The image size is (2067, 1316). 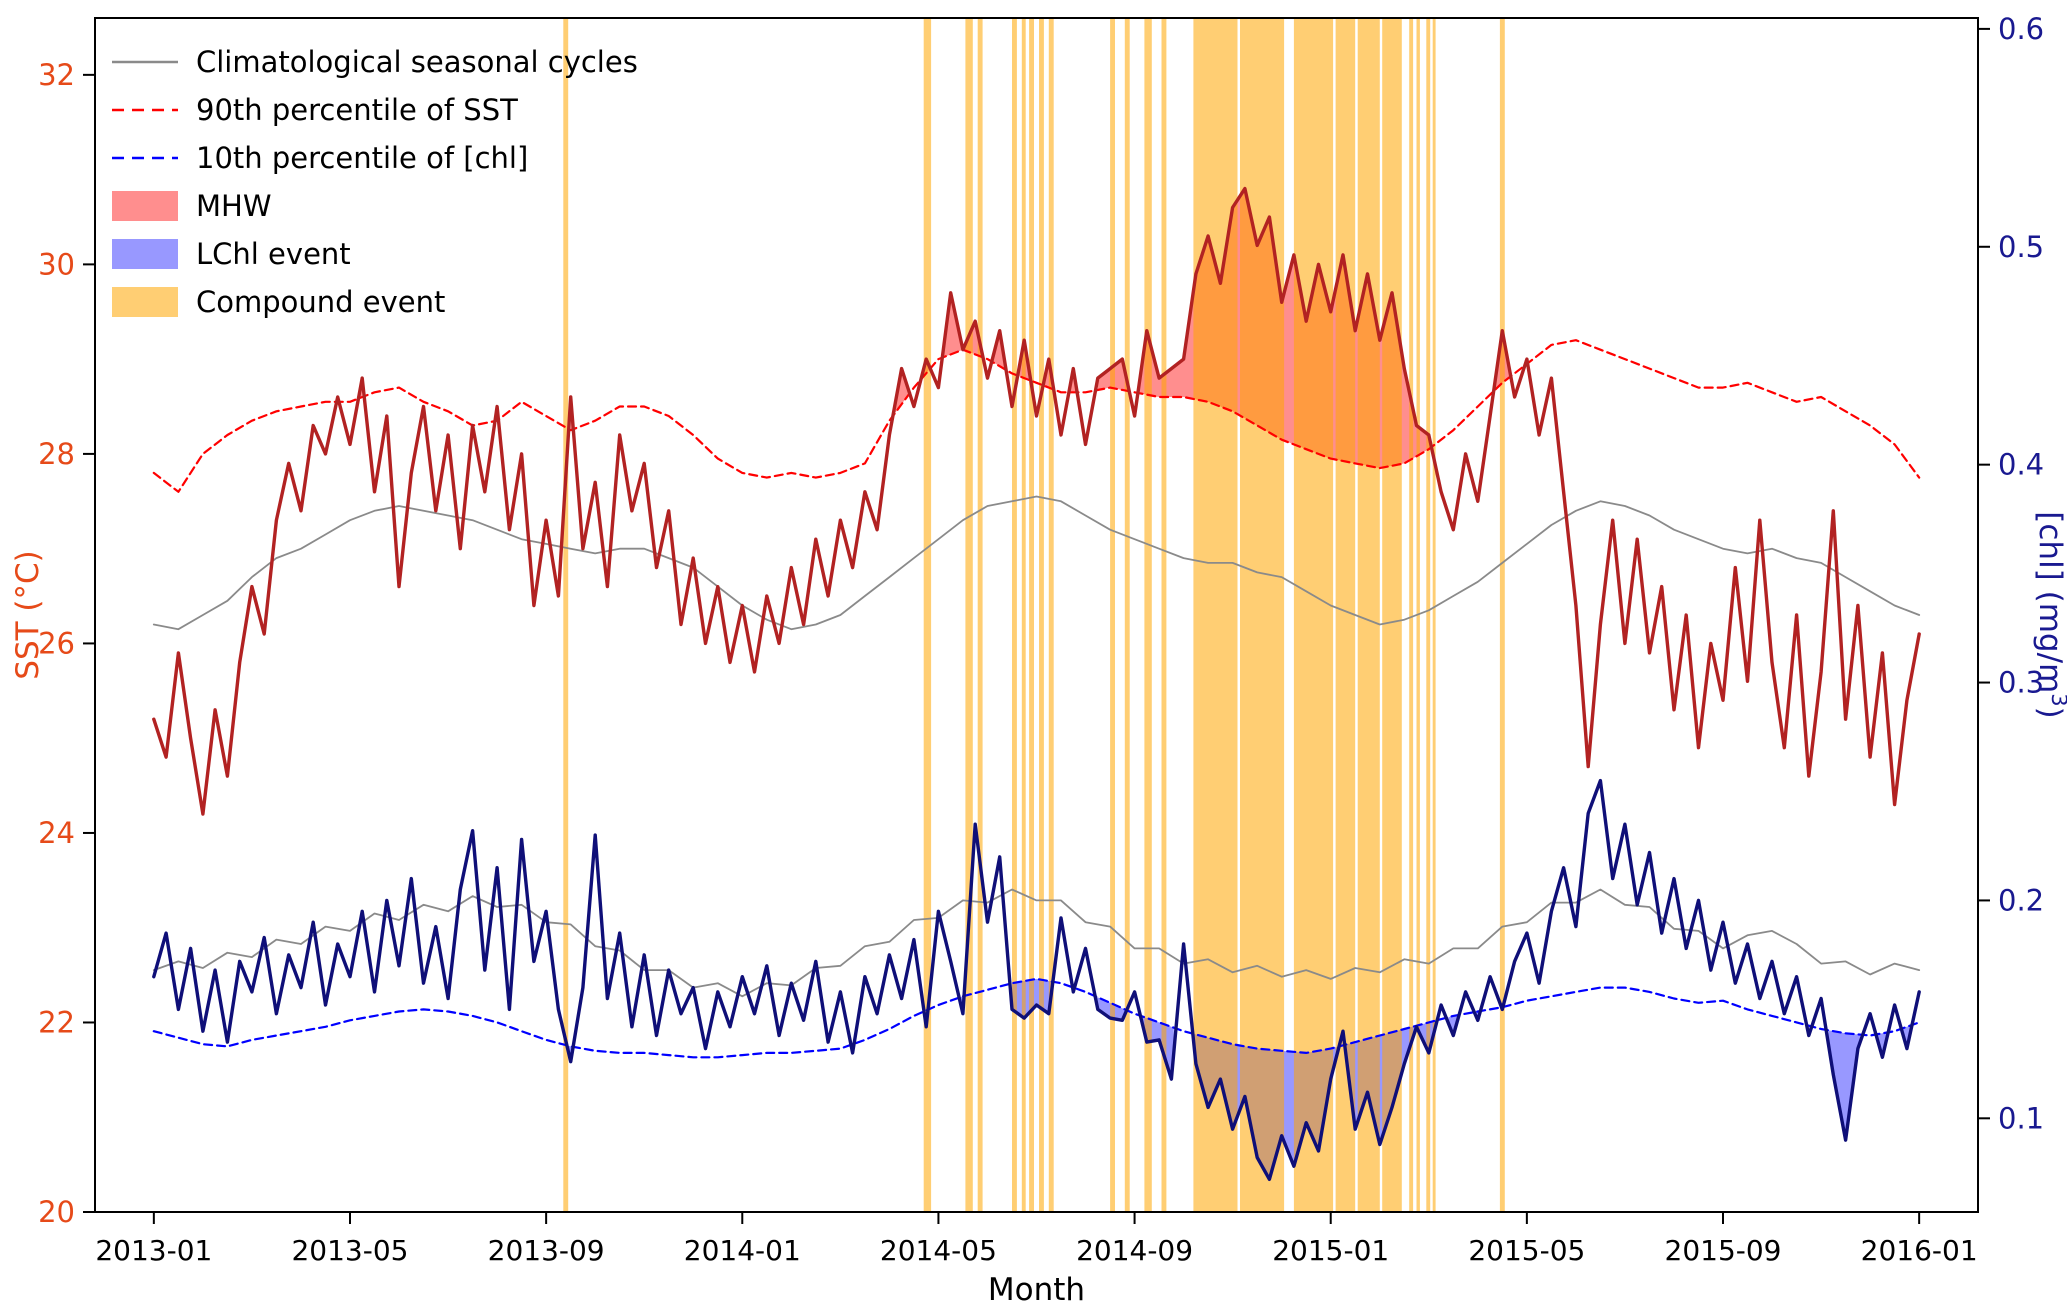 I want to click on p10-chl-line, so click(x=1036, y=1018).